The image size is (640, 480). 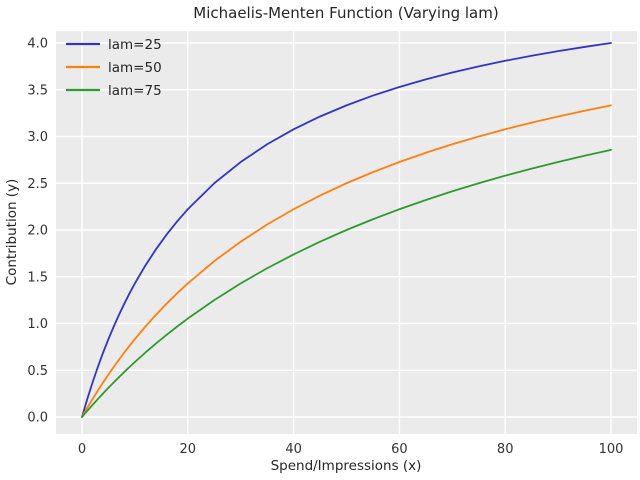 I want to click on x-tick-label: 60, so click(x=399, y=449).